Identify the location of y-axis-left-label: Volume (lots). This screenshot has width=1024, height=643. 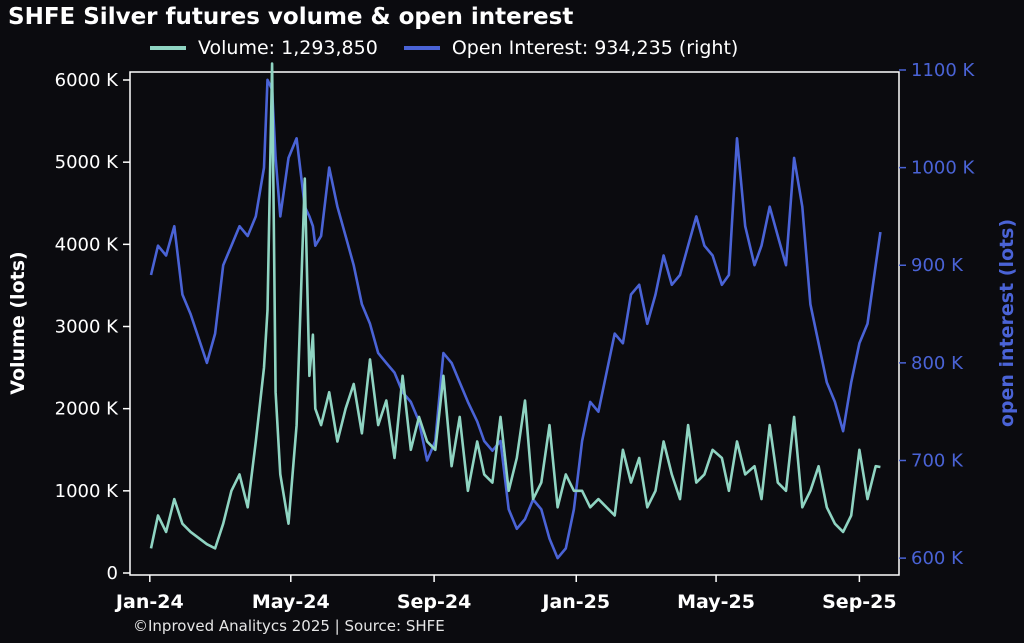
(18, 322).